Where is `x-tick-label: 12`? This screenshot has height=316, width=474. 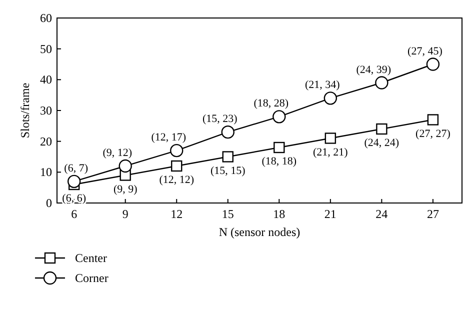
x-tick-label: 12 is located at coordinates (176, 214).